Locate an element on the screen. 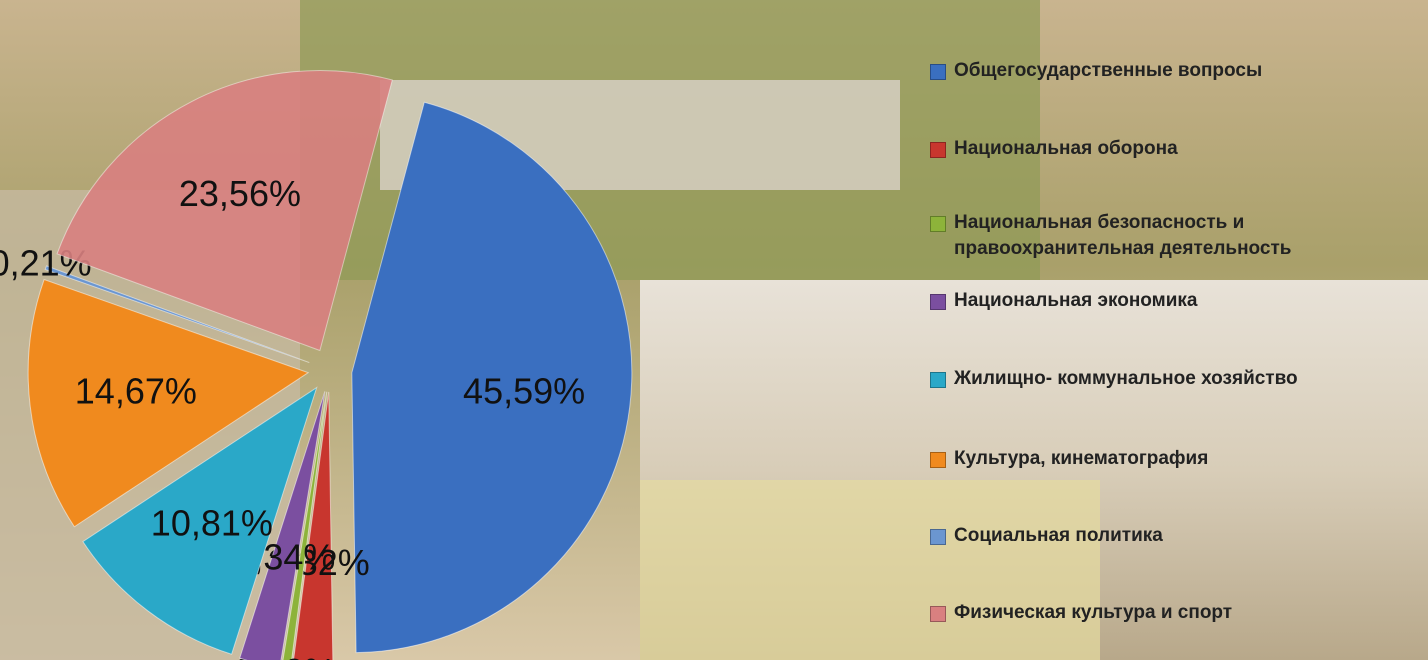 The image size is (1428, 660). legend-entry: Национальная оборона is located at coordinates (1175, 149).